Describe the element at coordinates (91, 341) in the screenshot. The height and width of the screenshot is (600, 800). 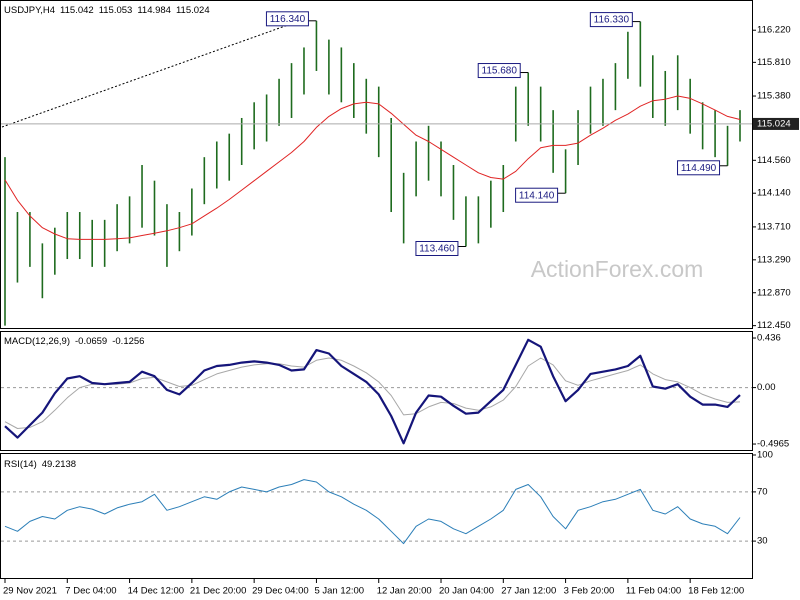
I see `readout-item: -0.0659` at that location.